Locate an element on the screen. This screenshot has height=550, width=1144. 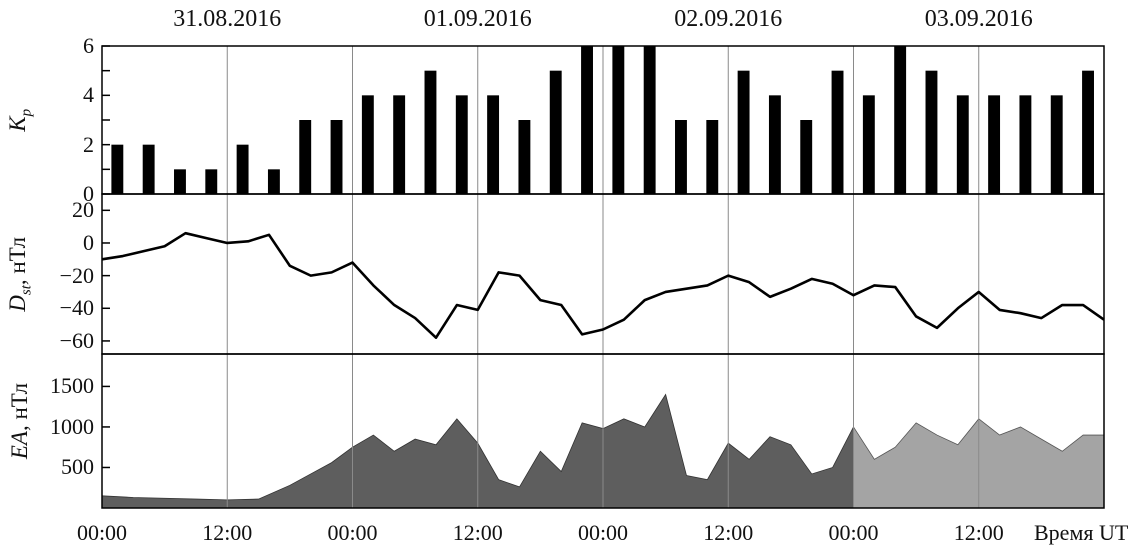
dst-label-sub: st is located at coordinates (26, 289).